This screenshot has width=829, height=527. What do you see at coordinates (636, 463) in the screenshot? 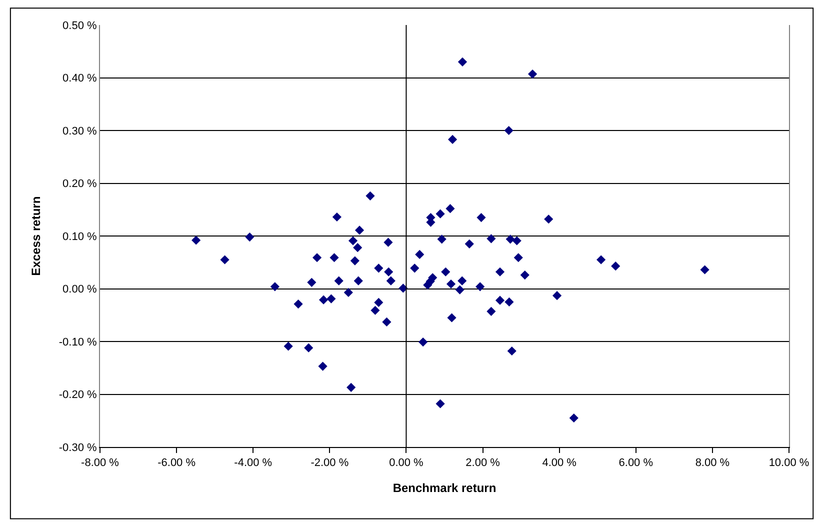
I see `x-tick-label: 6.00 %` at bounding box center [636, 463].